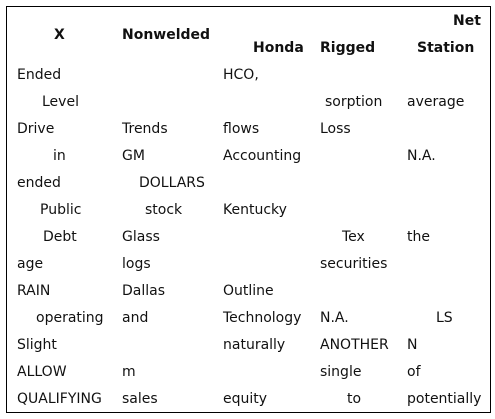 Image resolution: width=495 pixels, height=419 pixels. Describe the element at coordinates (418, 237) in the screenshot. I see `table-cell: the` at that location.